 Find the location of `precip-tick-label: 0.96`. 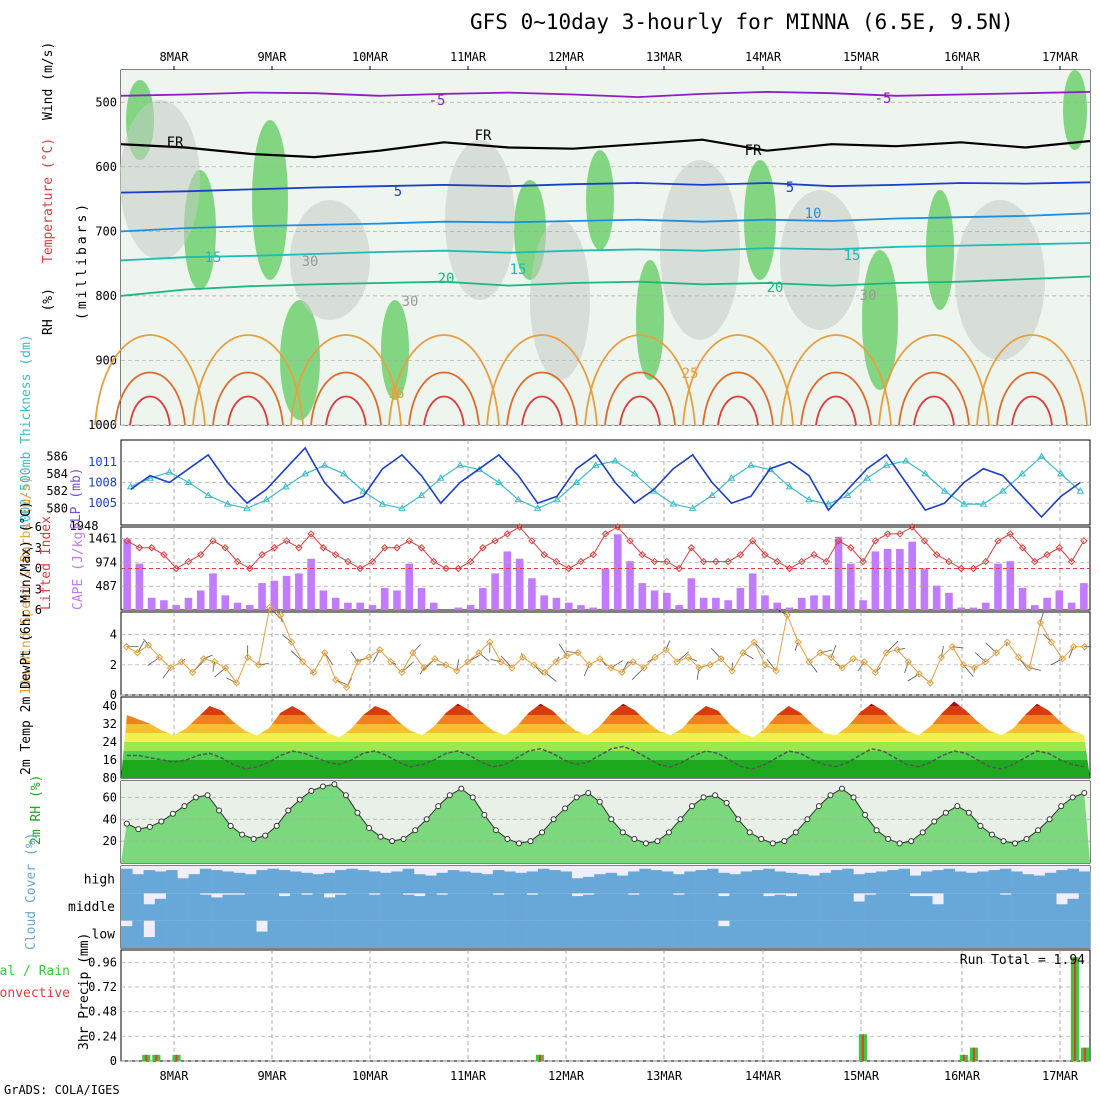

precip-tick-label: 0.96 is located at coordinates (102, 962).